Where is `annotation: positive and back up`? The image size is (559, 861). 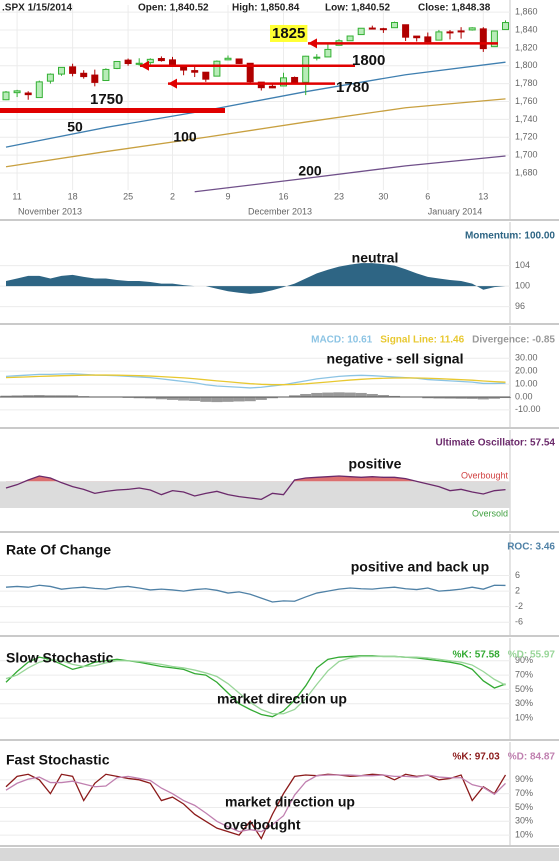
annotation: positive and back up is located at coordinates (420, 567).